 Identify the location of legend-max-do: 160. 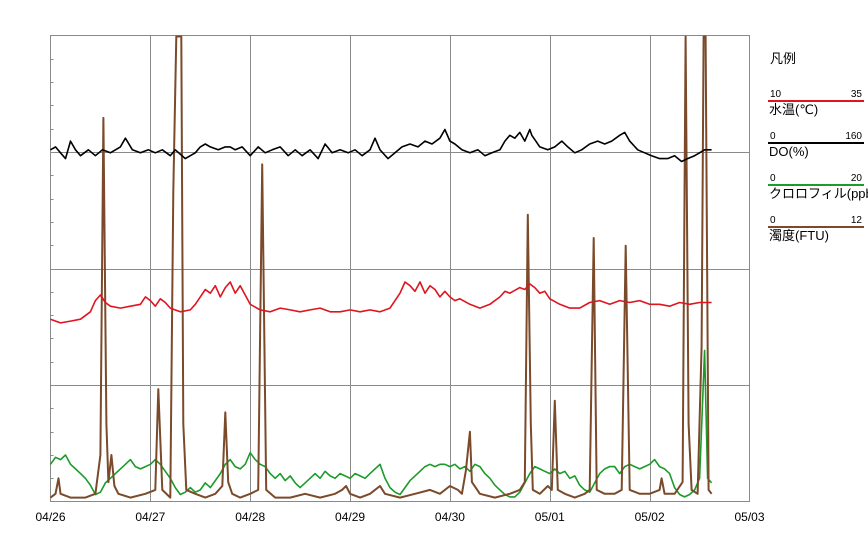
(853, 136).